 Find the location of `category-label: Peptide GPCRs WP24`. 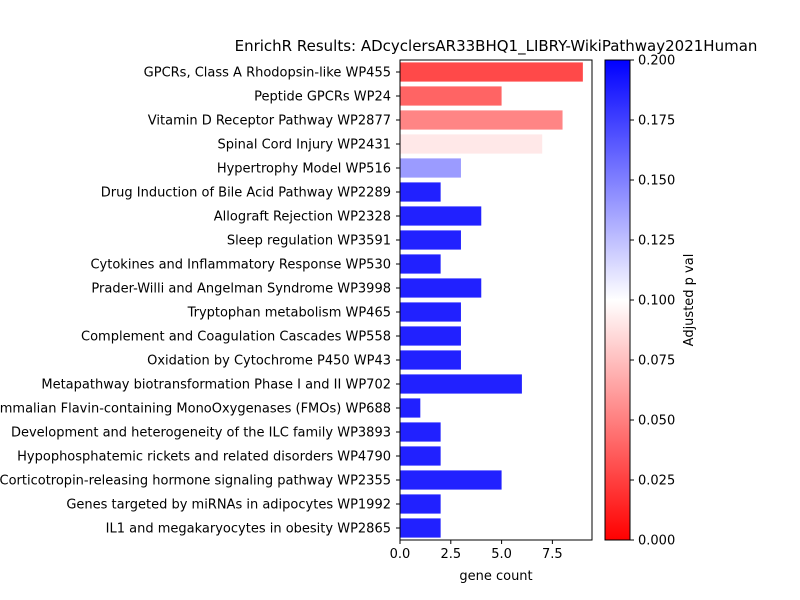

category-label: Peptide GPCRs WP24 is located at coordinates (322, 97).